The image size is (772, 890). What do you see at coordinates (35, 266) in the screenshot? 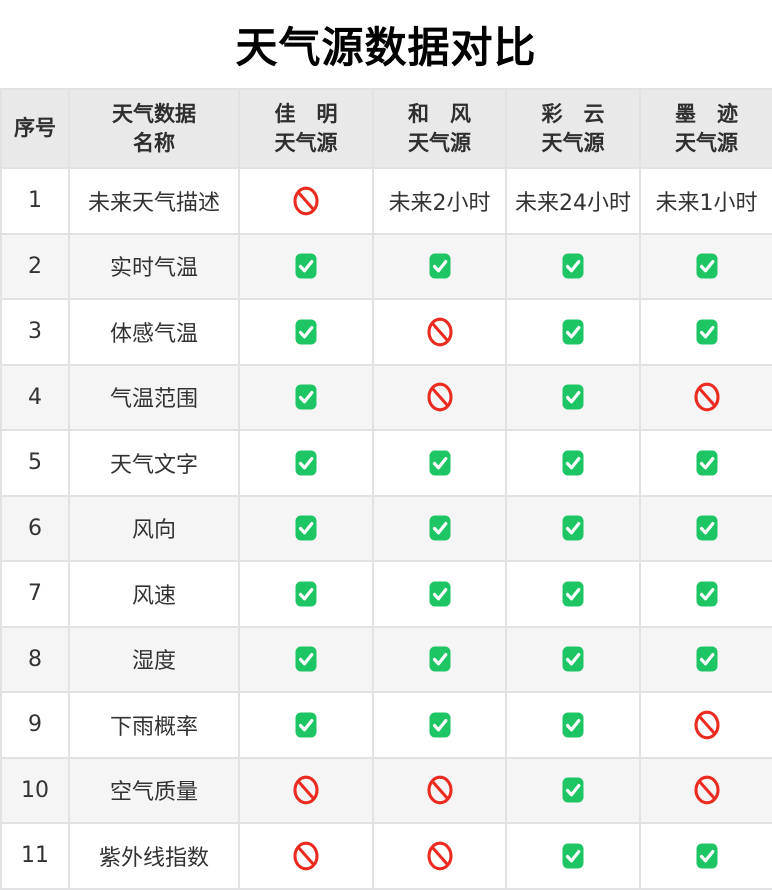
I see `row-number: 2` at bounding box center [35, 266].